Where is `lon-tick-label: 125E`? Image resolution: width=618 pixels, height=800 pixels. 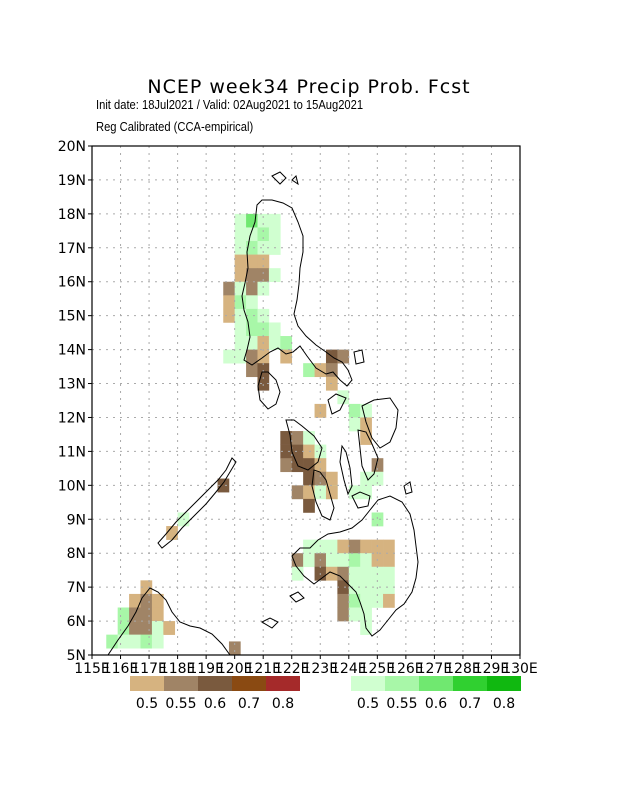
lon-tick-label: 125E is located at coordinates (378, 669).